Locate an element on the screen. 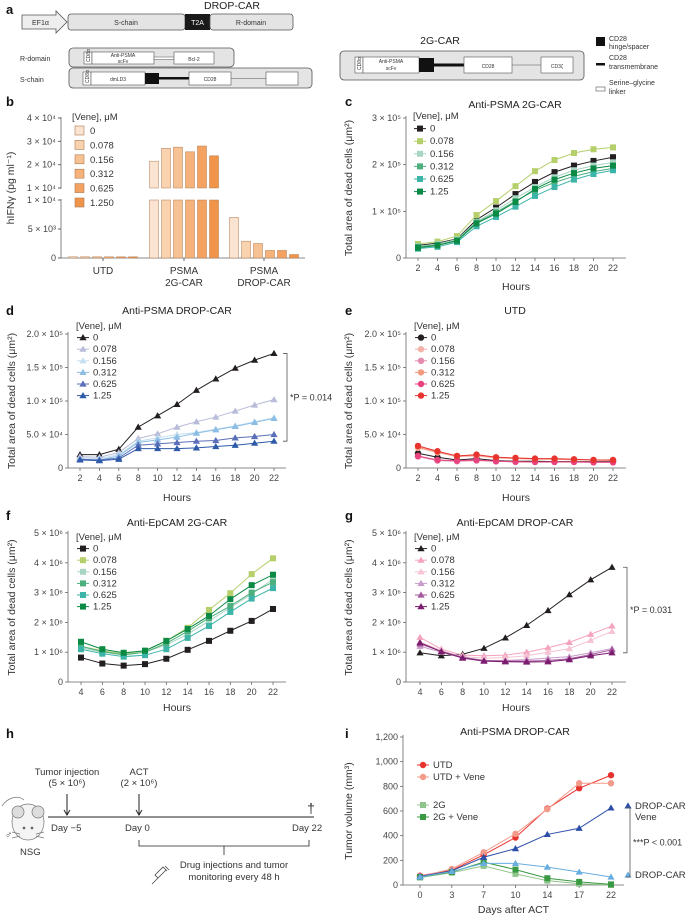 The width and height of the screenshot is (685, 918). linker-icon is located at coordinates (164, 58).